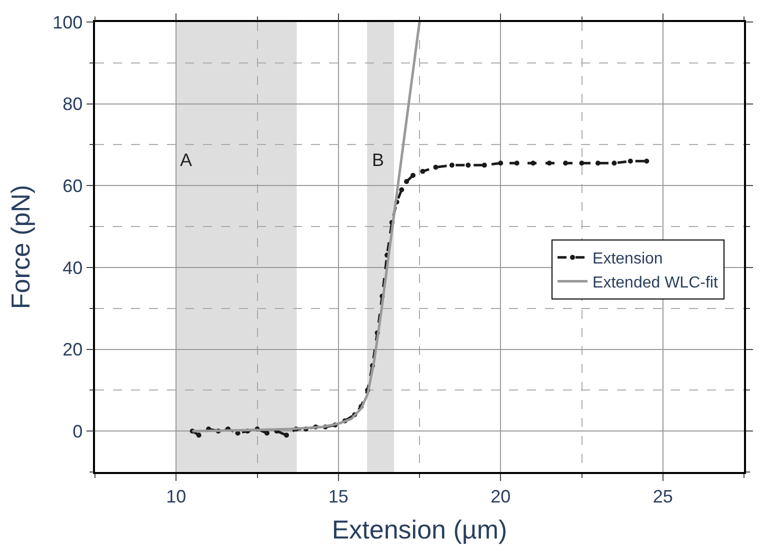 The width and height of the screenshot is (765, 552). What do you see at coordinates (420, 529) in the screenshot?
I see `x-axis-title: Extension (µm)` at bounding box center [420, 529].